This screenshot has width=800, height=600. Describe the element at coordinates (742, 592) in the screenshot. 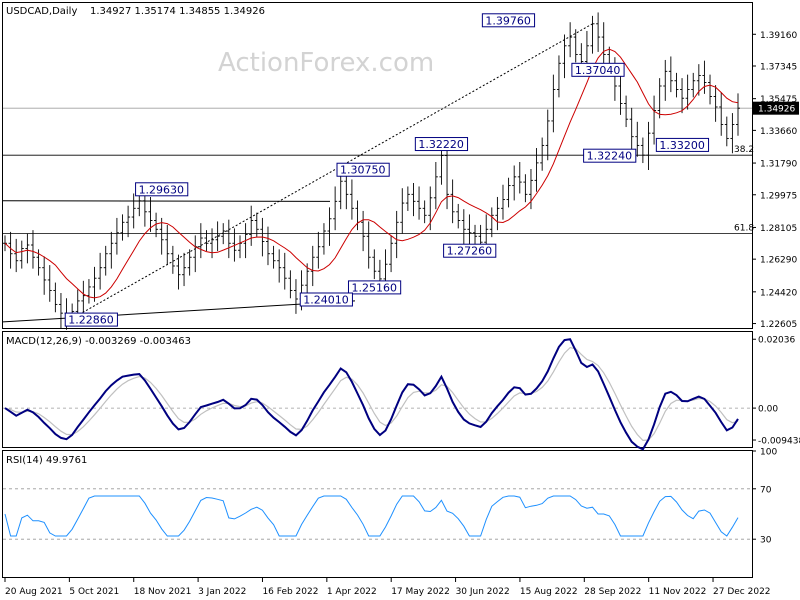

I see `x-tick-label: 27 Dec 2022` at that location.